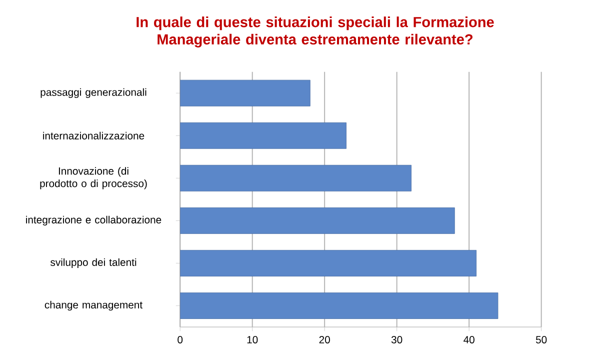 This screenshot has width=600, height=360. I want to click on x-tick-label: 20, so click(324, 340).